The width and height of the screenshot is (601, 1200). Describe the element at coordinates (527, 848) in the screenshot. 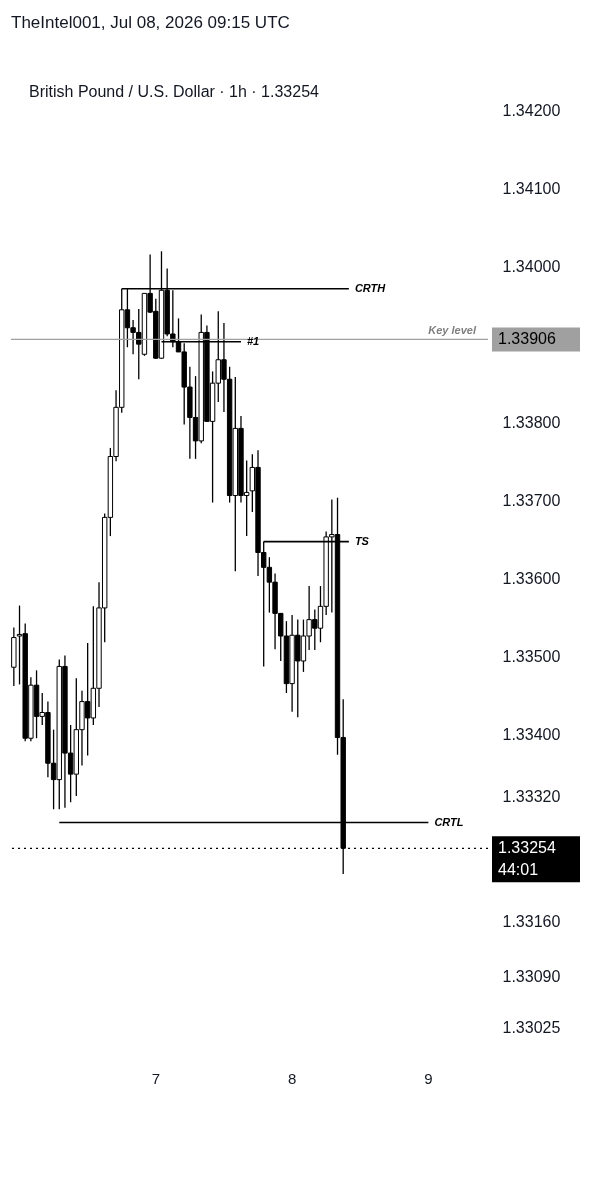

I see `text: 1.33254` at that location.